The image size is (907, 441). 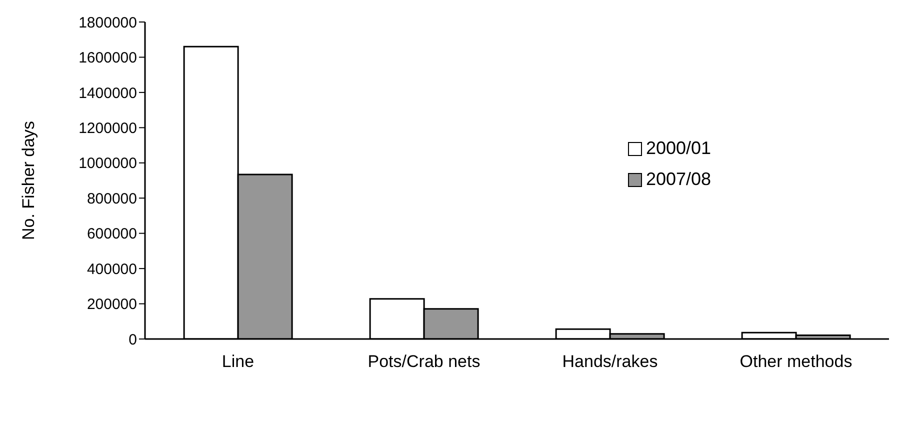 What do you see at coordinates (107, 163) in the screenshot?
I see `y-tick-label: 1000000` at bounding box center [107, 163].